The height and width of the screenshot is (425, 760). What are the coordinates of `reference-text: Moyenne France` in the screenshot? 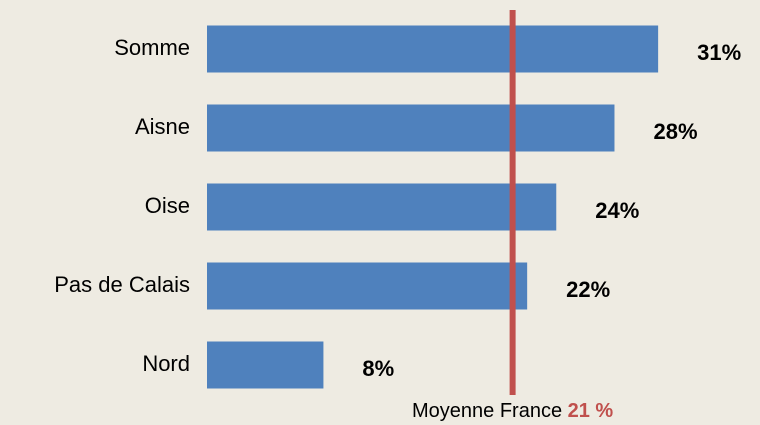 It's located at (487, 411).